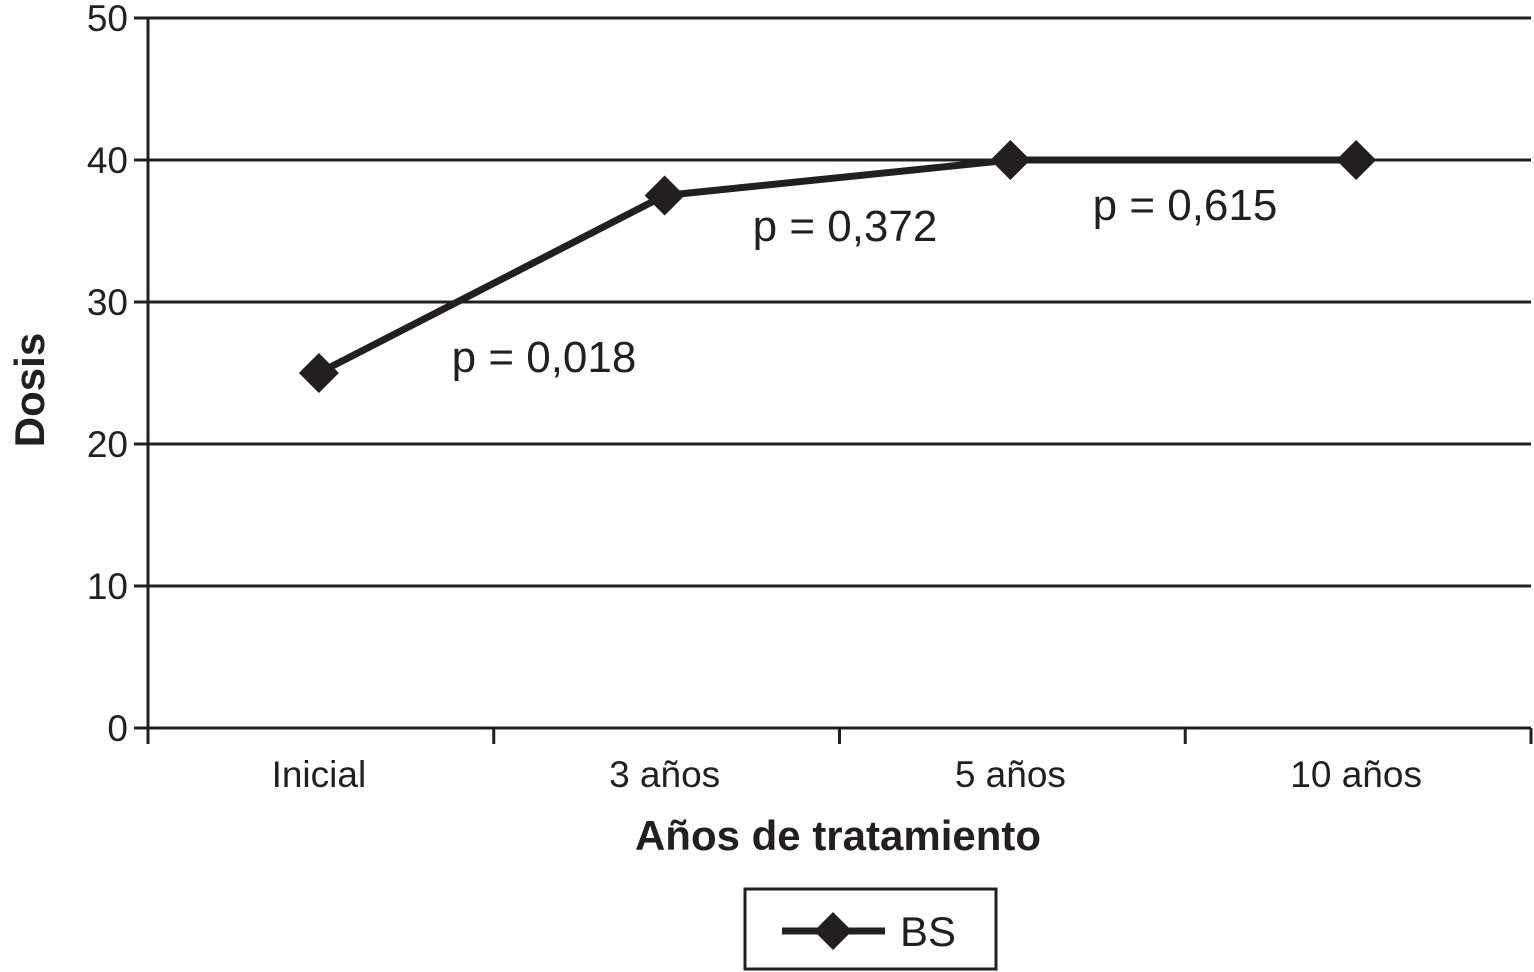  What do you see at coordinates (839, 761) in the screenshot?
I see `x-axis-ticks: Inicial 3 años 5 años 10 años` at bounding box center [839, 761].